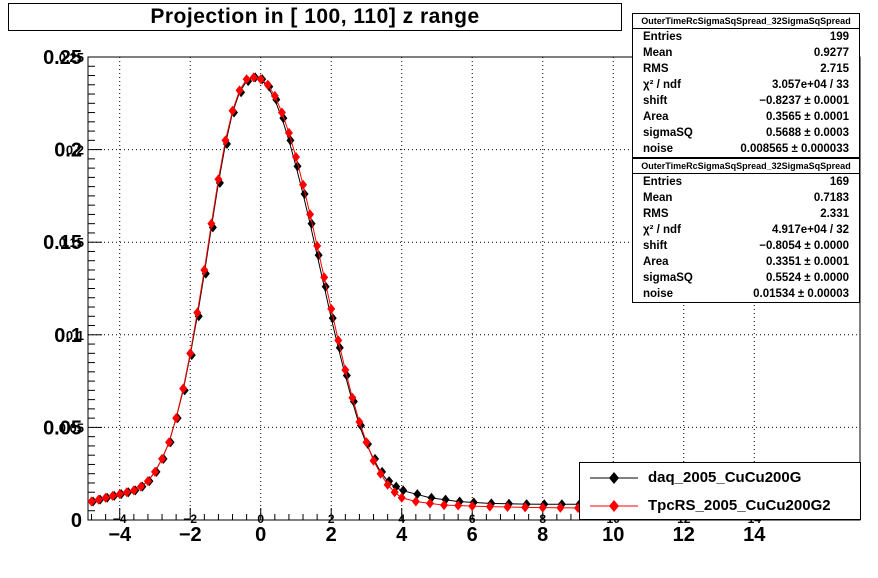 The image size is (878, 578). What do you see at coordinates (614, 478) in the screenshot?
I see `legend-marker-daq` at bounding box center [614, 478].